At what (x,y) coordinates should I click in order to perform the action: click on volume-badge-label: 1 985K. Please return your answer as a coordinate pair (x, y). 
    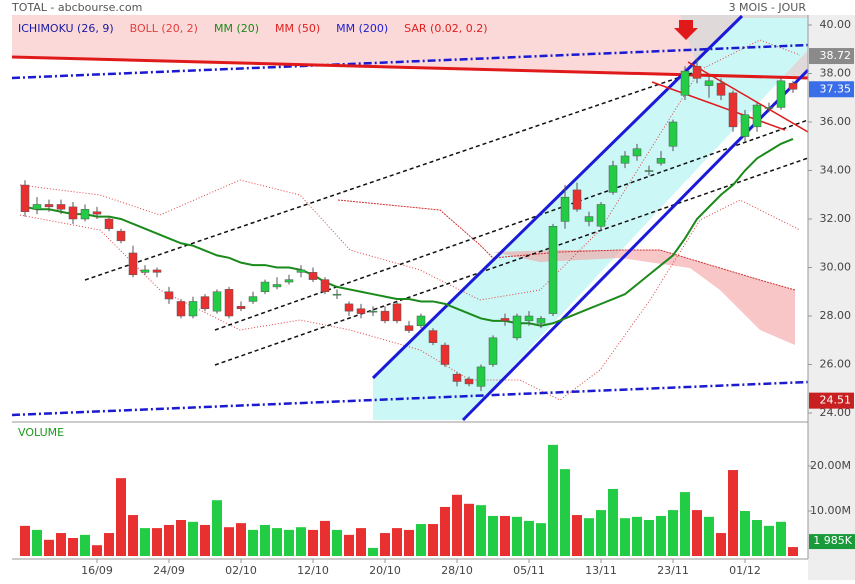
    Looking at the image, I should click on (832, 540).